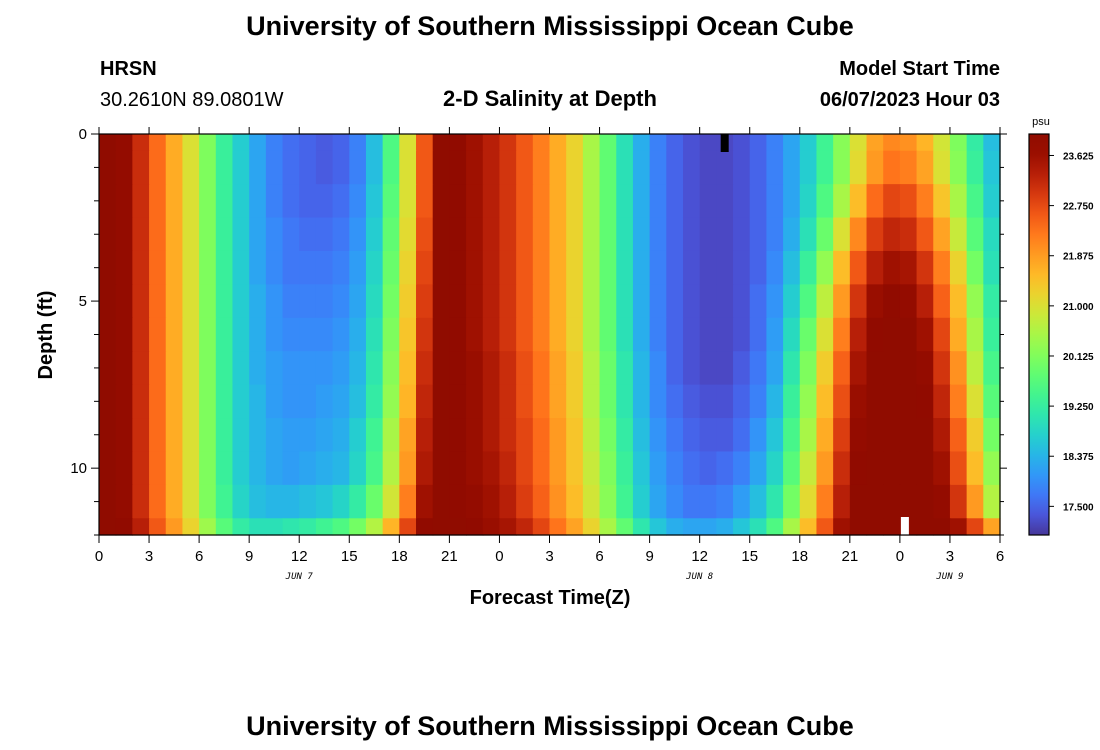  Describe the element at coordinates (849, 556) in the screenshot. I see `x-tick-label: 21` at that location.